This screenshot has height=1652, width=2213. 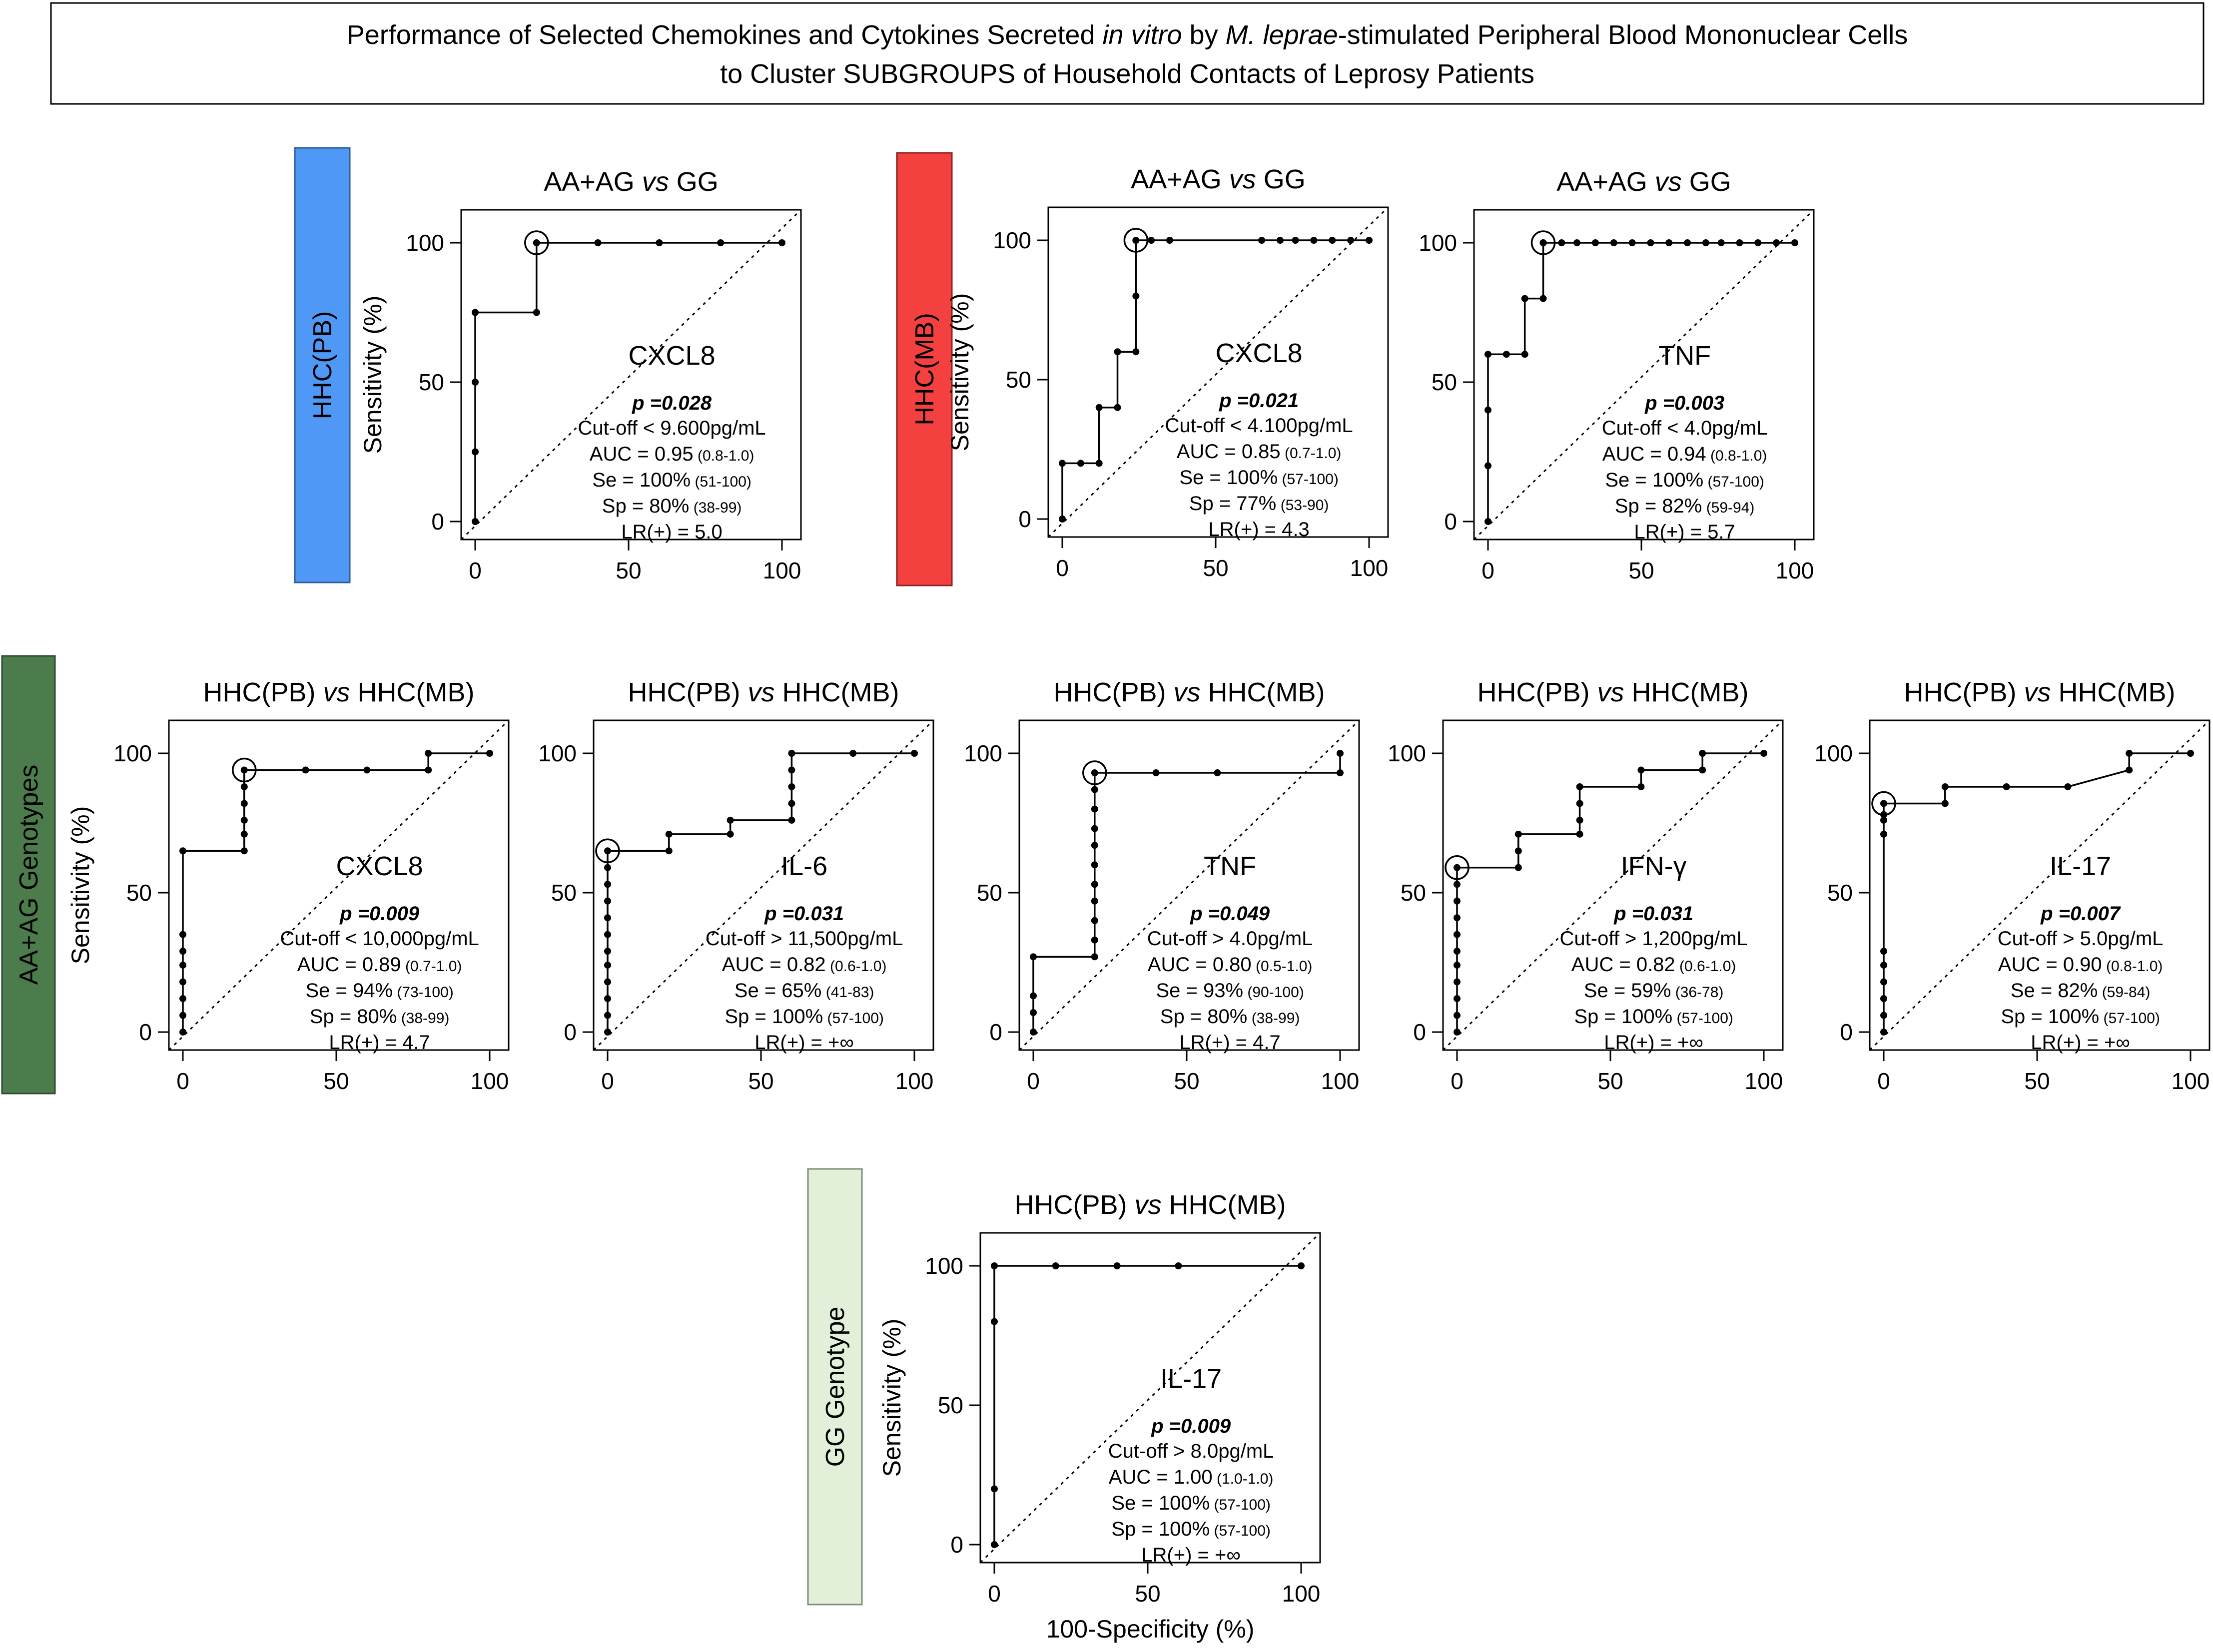 What do you see at coordinates (1654, 866) in the screenshot?
I see `analyte-label: IFN-γ` at bounding box center [1654, 866].